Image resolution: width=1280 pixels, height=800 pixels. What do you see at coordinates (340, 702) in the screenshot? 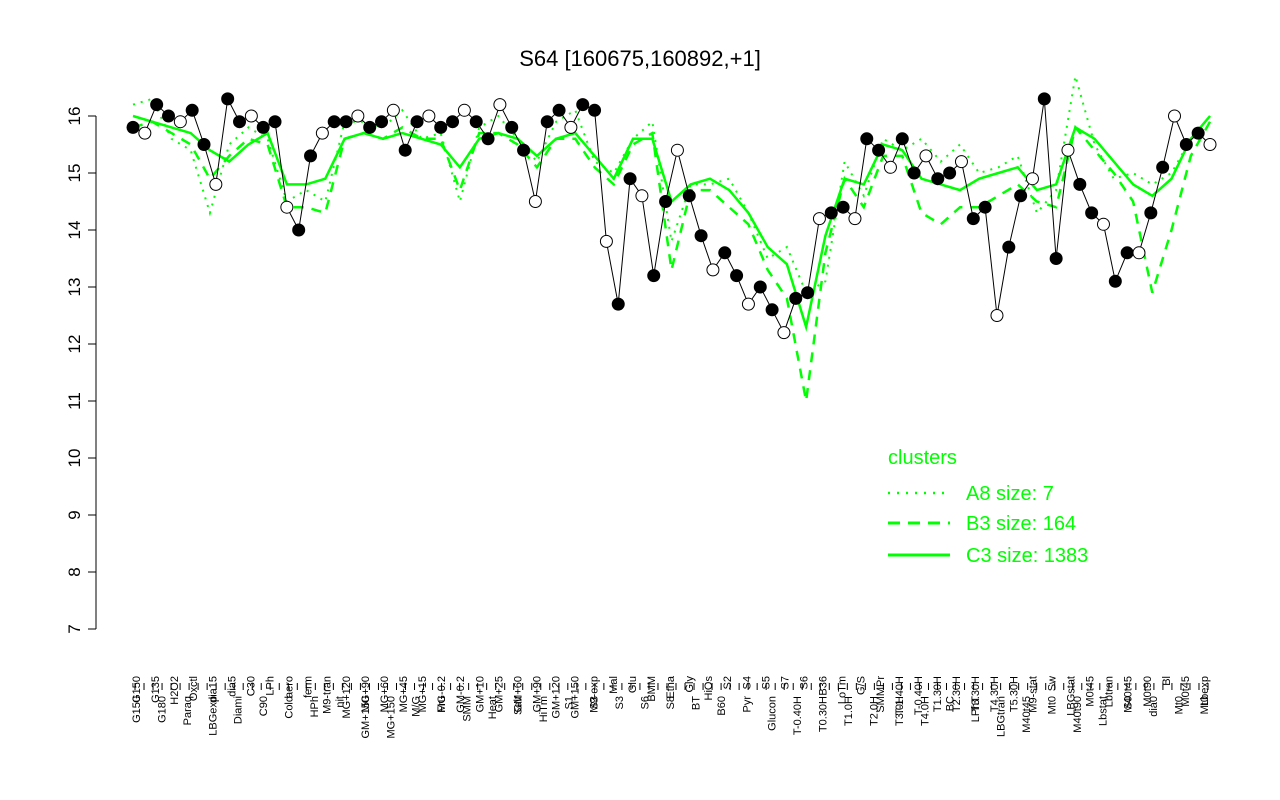
I see `x-tick-label-bottom: nit` at bounding box center [340, 702].